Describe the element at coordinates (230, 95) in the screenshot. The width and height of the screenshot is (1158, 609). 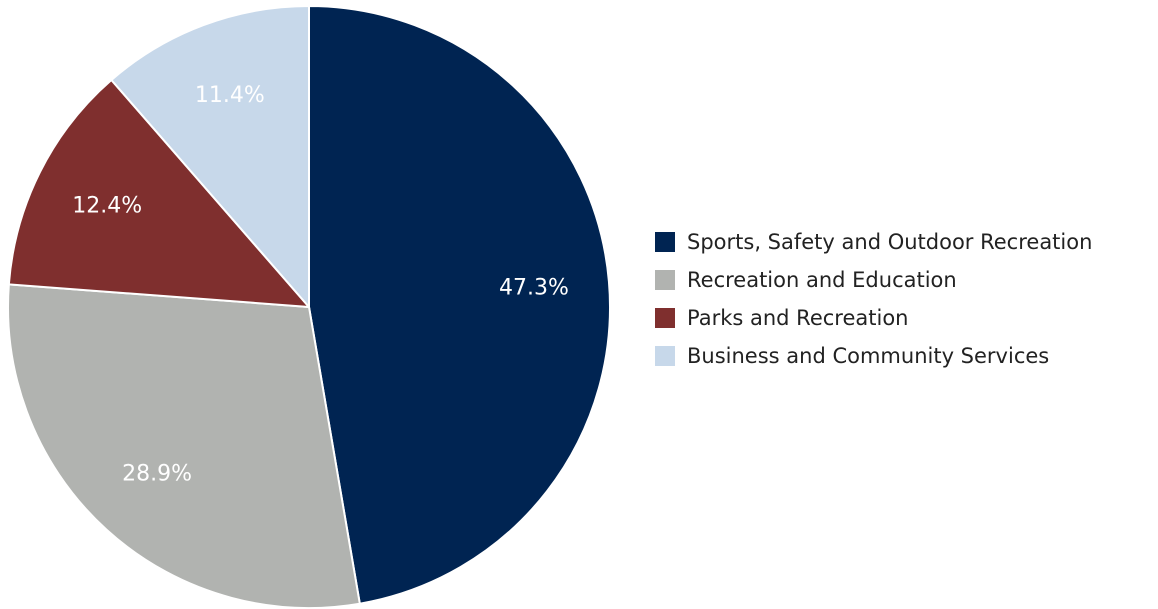
I see `slice-label-business-and-community-services: 11.4%` at that location.